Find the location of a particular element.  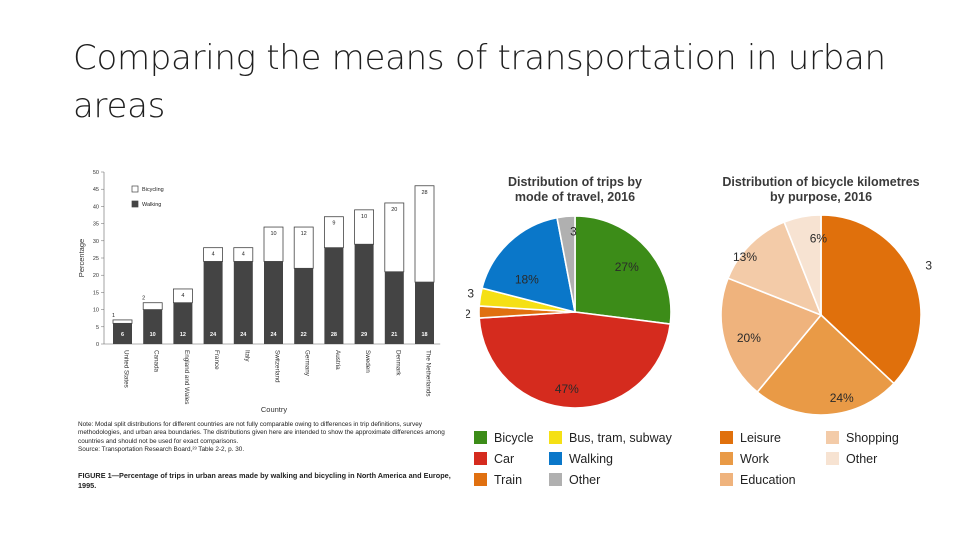

legend-label: Leisure is located at coordinates (760, 437).